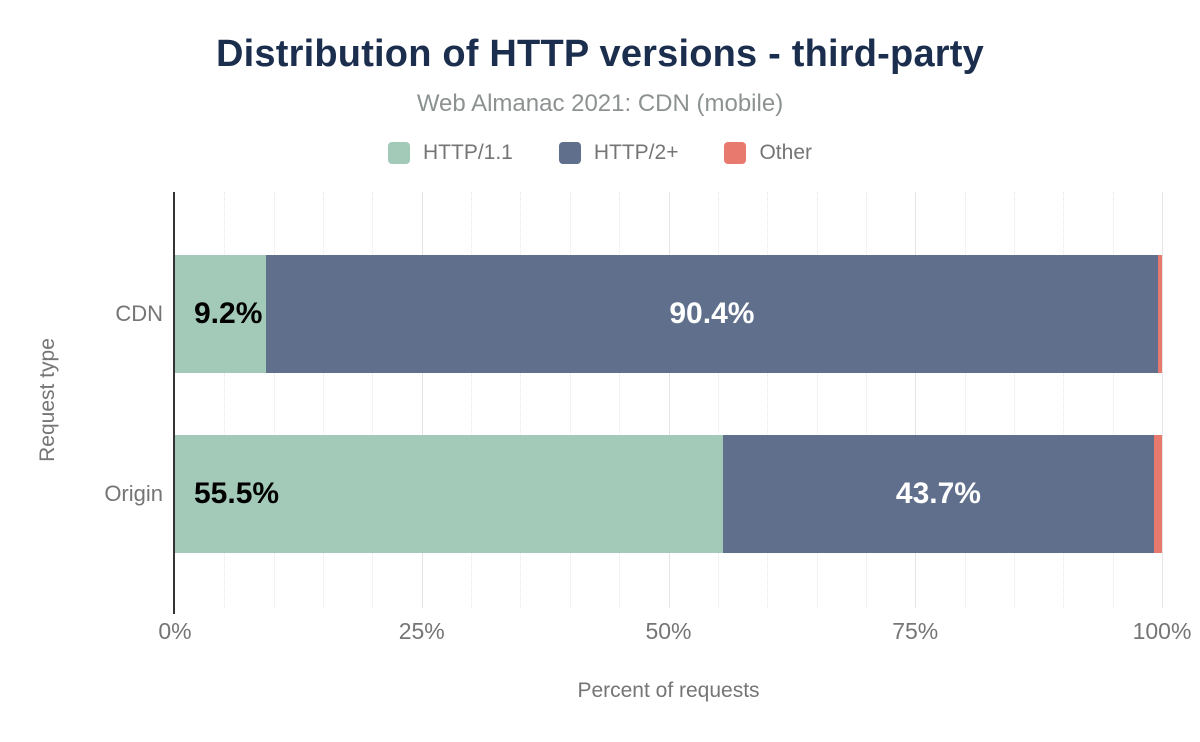  I want to click on legend-label: Other, so click(785, 152).